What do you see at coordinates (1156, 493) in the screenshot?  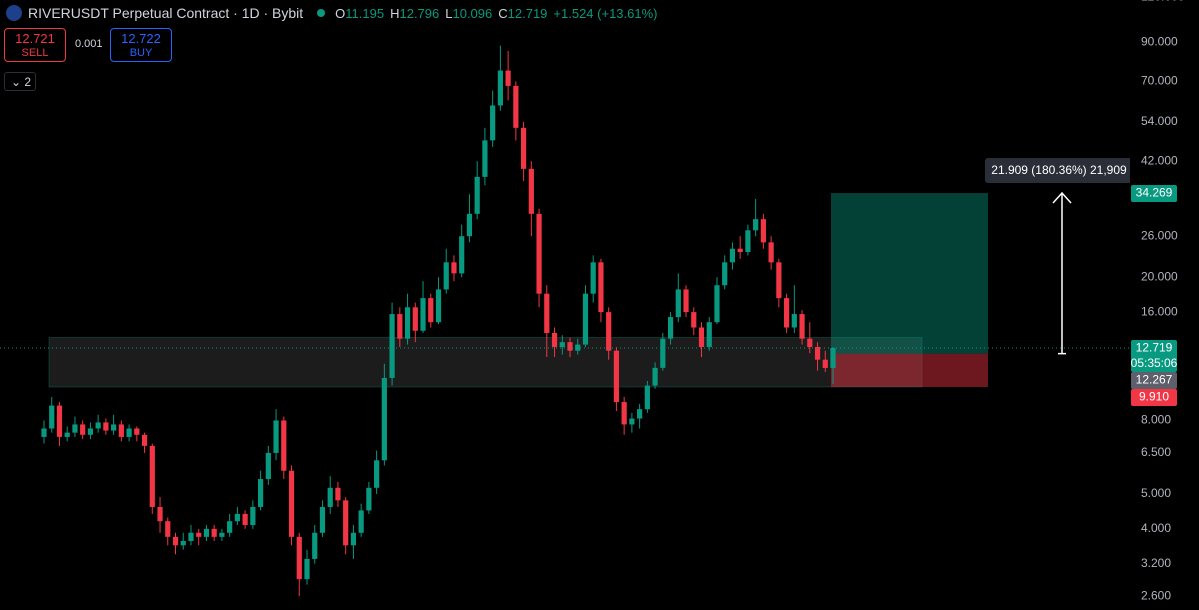 I see `y-tick-label: 5.000` at bounding box center [1156, 493].